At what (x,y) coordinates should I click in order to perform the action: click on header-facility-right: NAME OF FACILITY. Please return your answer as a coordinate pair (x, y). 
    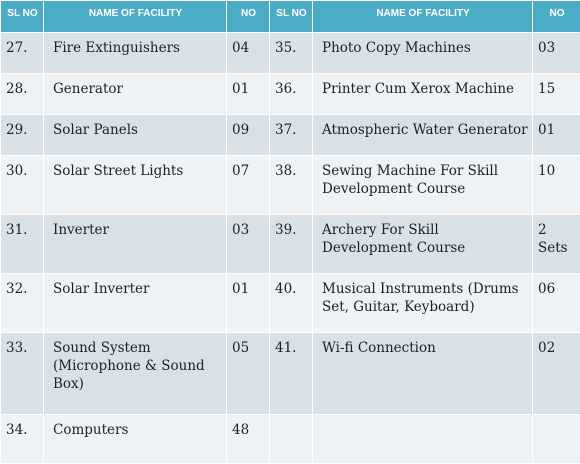
    Looking at the image, I should click on (422, 16).